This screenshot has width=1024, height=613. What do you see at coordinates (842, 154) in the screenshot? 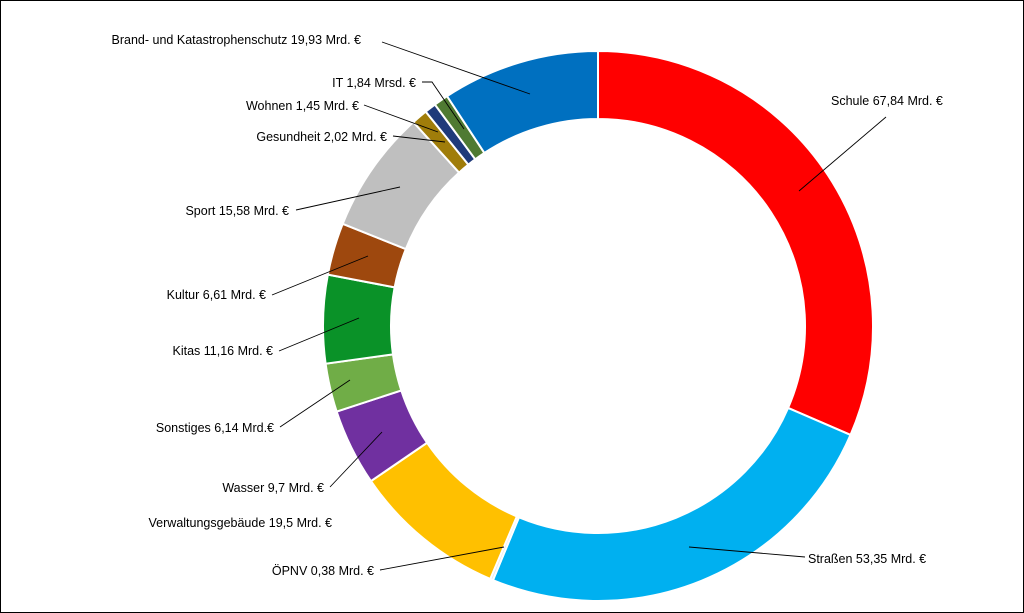
I see `leader-line-schule` at bounding box center [842, 154].